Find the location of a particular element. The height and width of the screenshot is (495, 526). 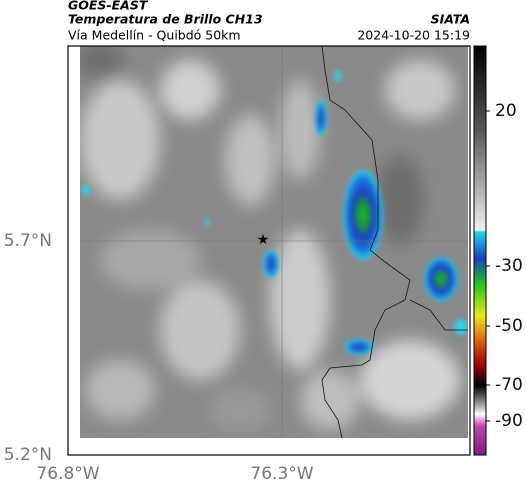

colorbar-label: -90 is located at coordinates (509, 421).